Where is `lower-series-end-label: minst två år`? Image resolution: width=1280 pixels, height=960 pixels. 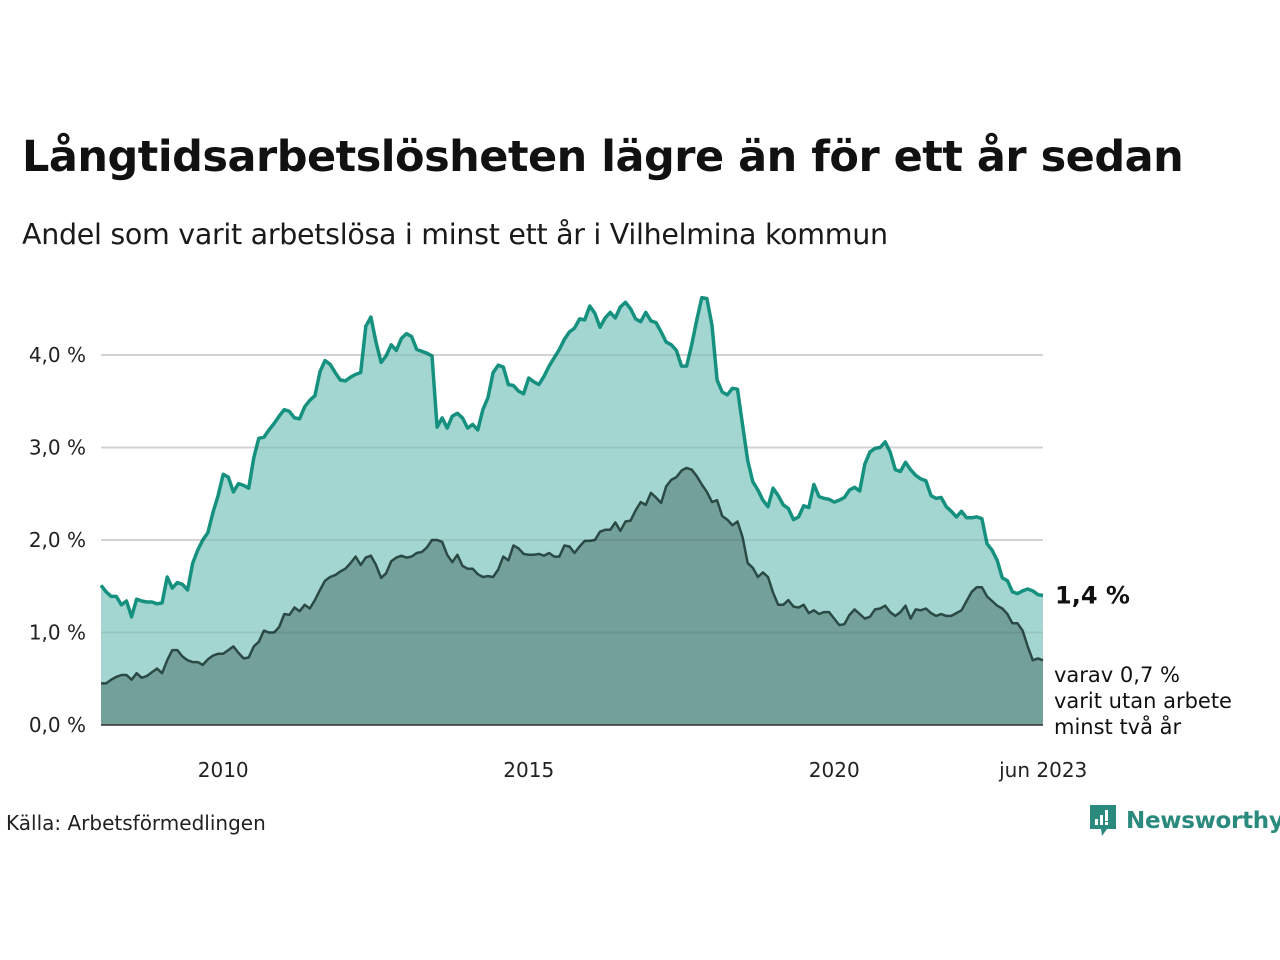 lower-series-end-label: minst två år is located at coordinates (1118, 726).